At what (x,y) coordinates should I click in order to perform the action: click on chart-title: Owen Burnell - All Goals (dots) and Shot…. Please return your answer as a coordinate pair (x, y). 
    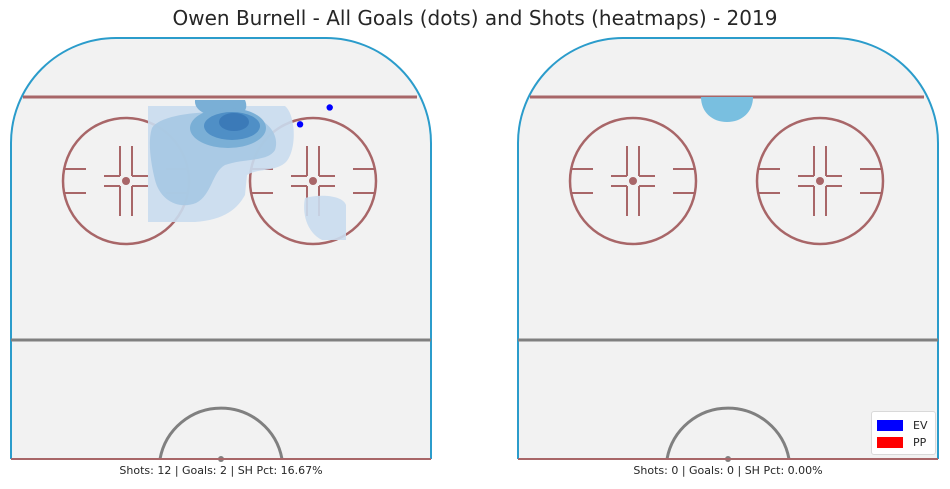
    Looking at the image, I should click on (475, 18).